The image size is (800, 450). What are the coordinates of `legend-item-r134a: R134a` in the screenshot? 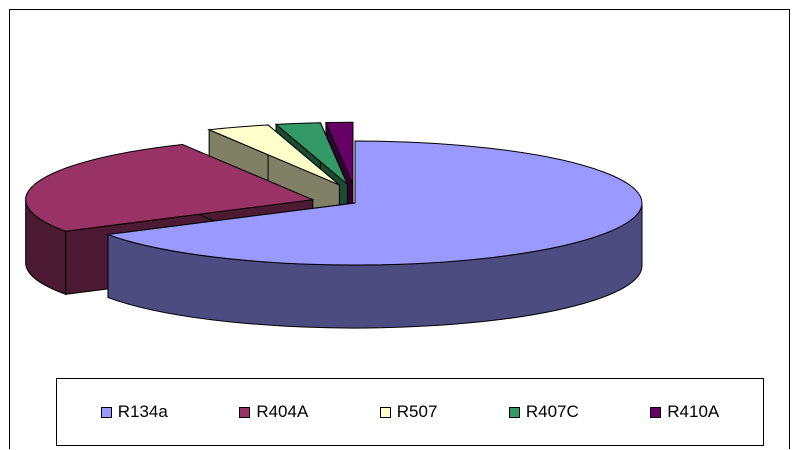 It's located at (134, 412).